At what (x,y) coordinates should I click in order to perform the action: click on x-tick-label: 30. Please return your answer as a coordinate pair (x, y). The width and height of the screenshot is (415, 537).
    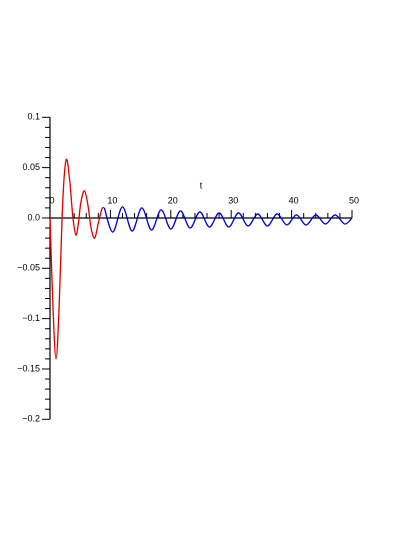
    Looking at the image, I should click on (233, 200).